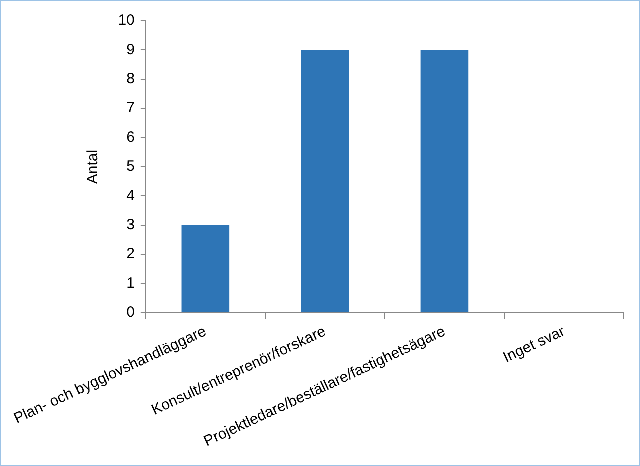 The height and width of the screenshot is (466, 640). Describe the element at coordinates (130, 254) in the screenshot. I see `y-tick-label: 2` at that location.